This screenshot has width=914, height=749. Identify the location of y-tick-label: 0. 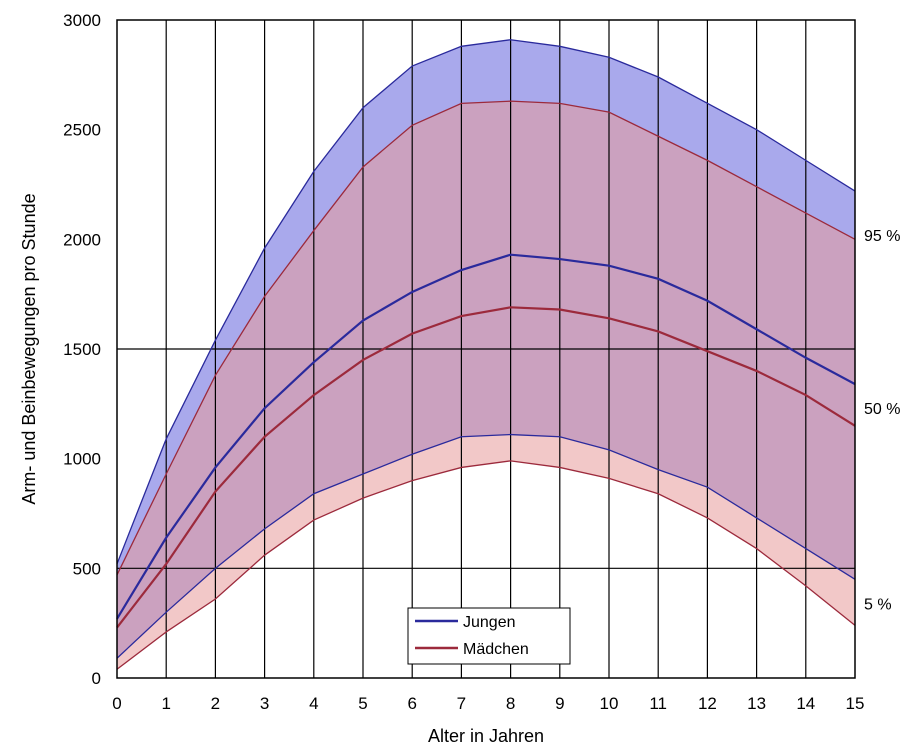
(96, 678).